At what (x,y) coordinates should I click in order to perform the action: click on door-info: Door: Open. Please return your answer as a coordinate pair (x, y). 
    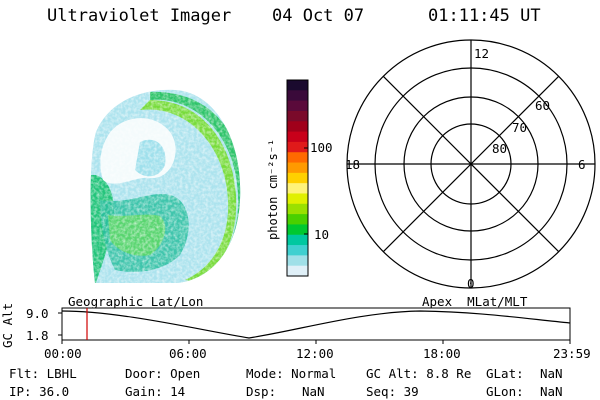
    Looking at the image, I should click on (163, 373).